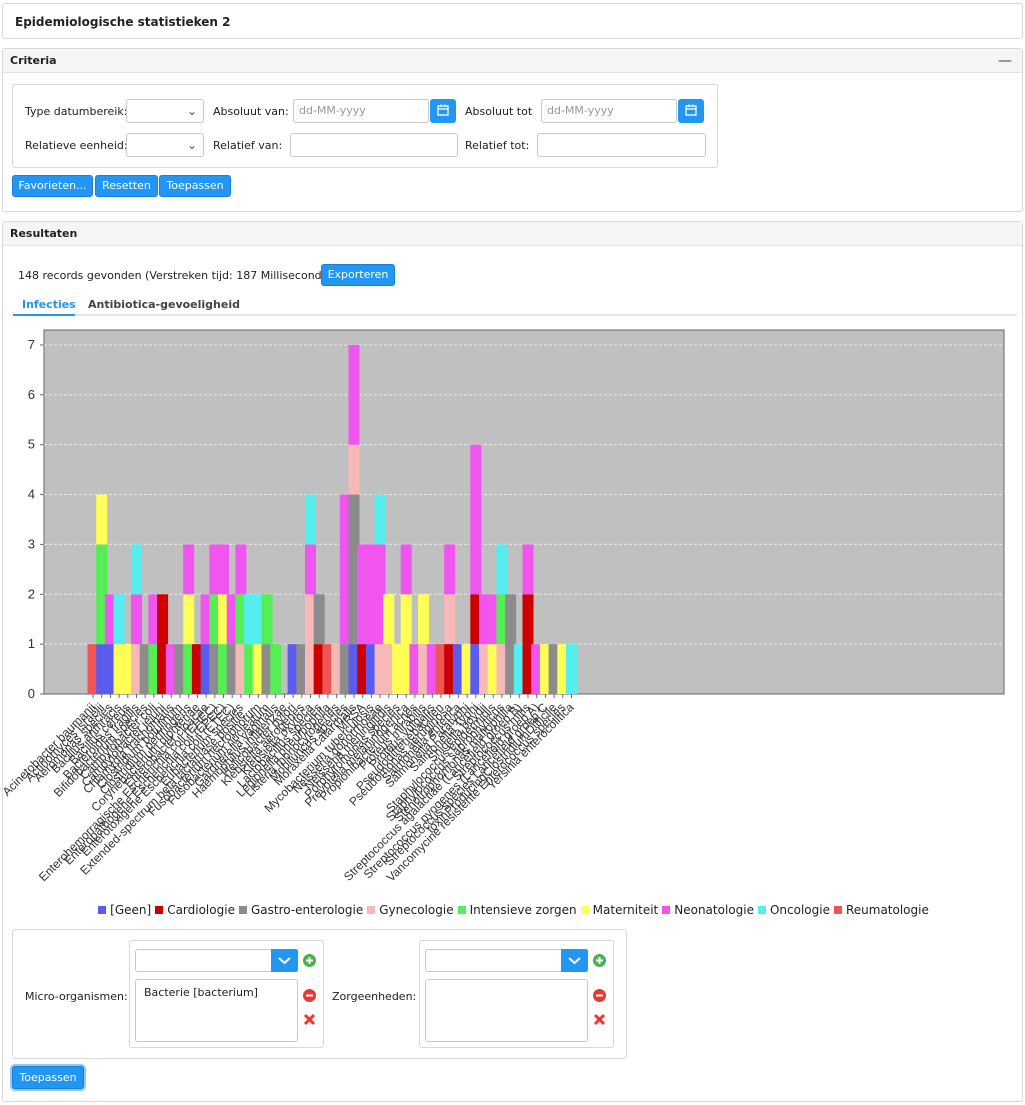  I want to click on relatieve-eenheid-select: ⌄, so click(165, 145).